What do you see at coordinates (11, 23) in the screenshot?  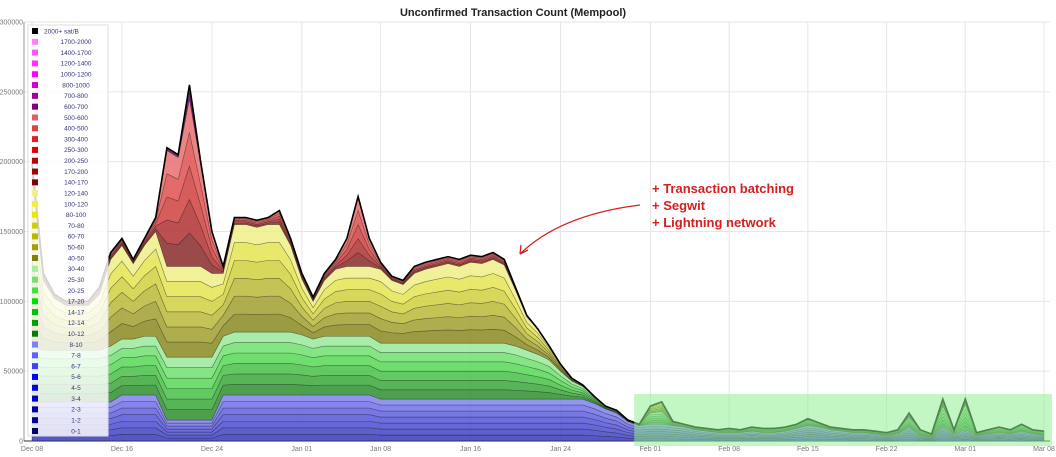 I see `y-tick-label: 300000` at bounding box center [11, 23].